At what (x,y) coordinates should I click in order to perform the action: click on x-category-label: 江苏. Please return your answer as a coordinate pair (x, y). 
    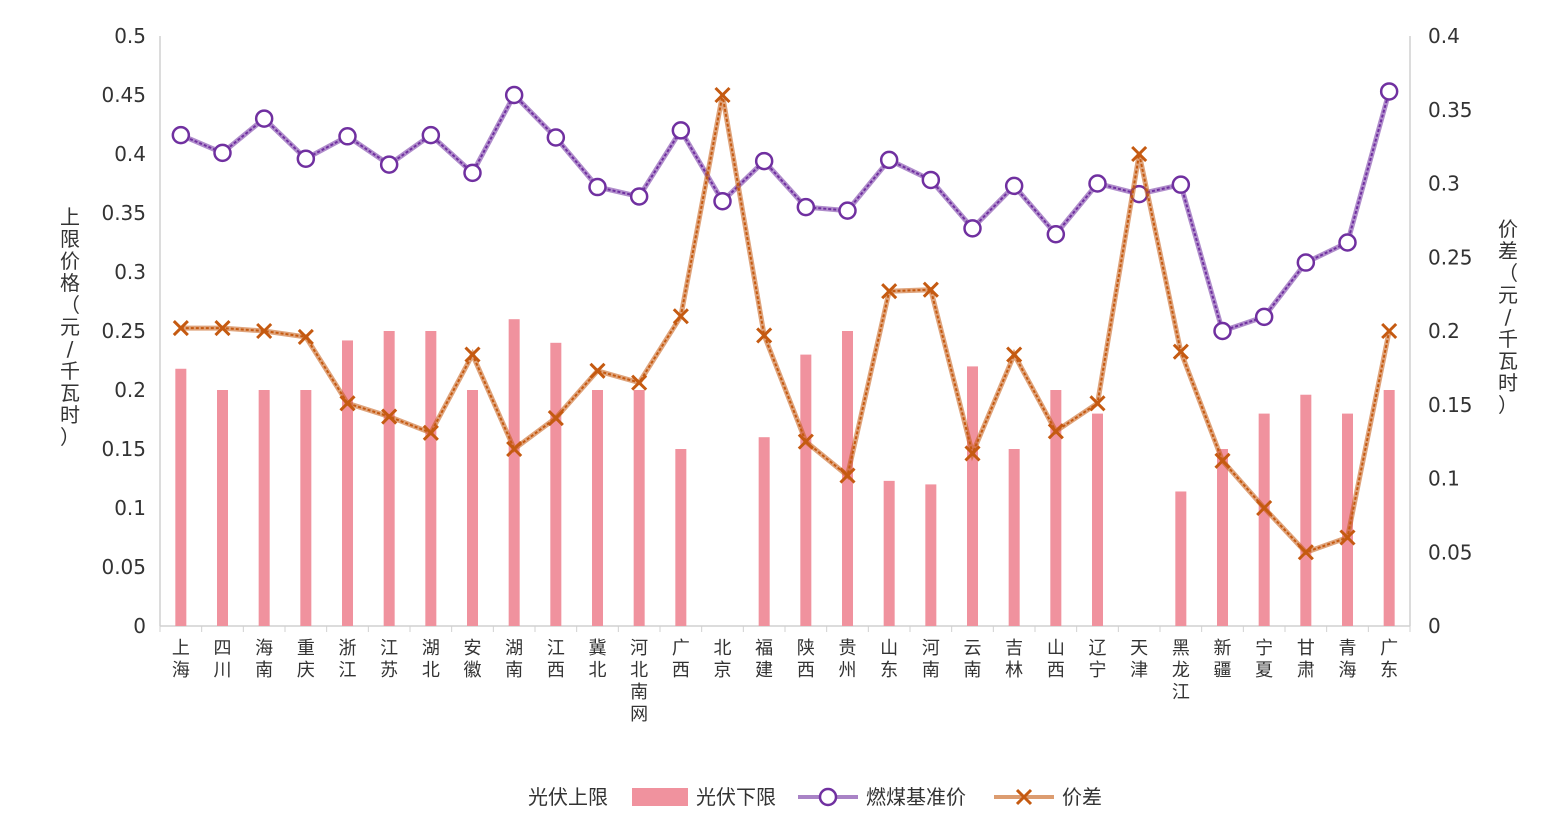
    Looking at the image, I should click on (389, 659).